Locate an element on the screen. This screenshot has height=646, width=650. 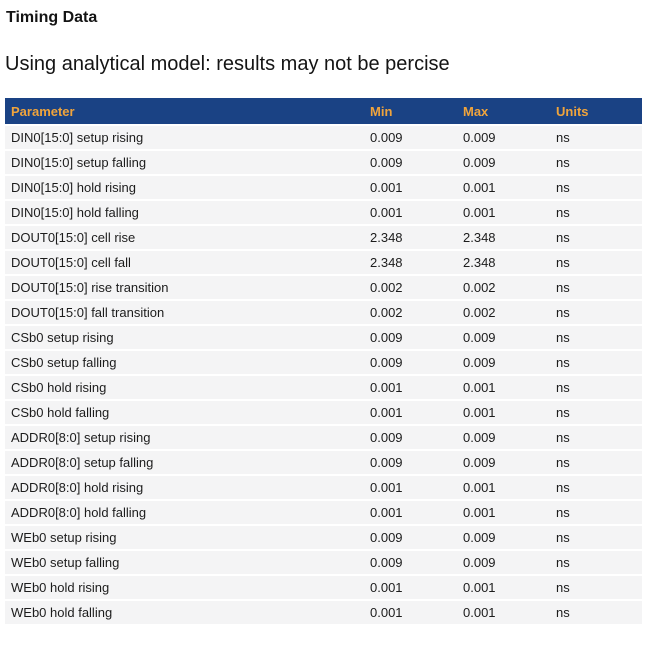
table-row: DIN0[15:0] hold falling 0.001 0.001 ns is located at coordinates (323, 213).